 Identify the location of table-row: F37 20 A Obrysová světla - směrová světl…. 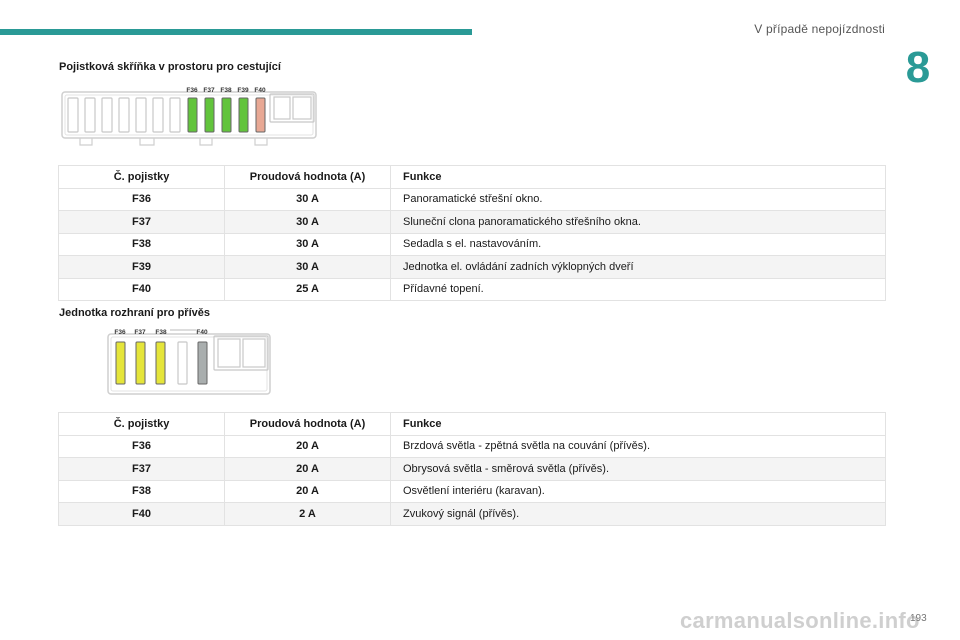
(472, 469).